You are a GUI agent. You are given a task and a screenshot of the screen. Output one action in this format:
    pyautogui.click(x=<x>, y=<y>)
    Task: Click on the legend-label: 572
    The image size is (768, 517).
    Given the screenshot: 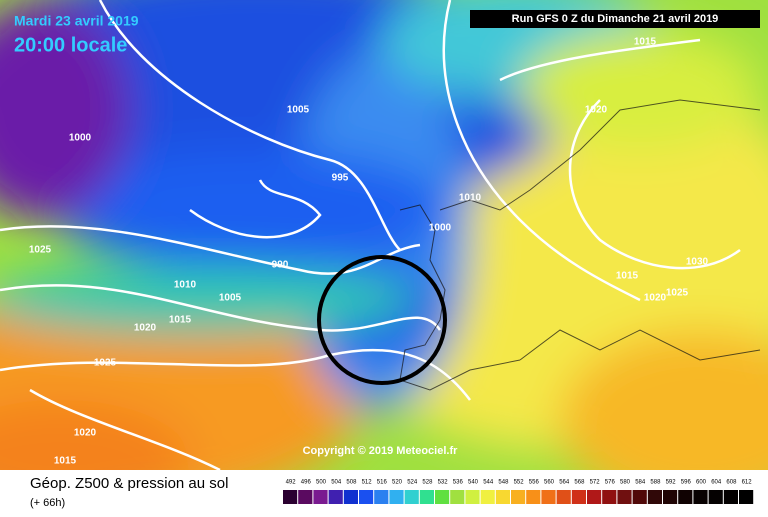 What is the action you would take?
    pyautogui.click(x=595, y=483)
    